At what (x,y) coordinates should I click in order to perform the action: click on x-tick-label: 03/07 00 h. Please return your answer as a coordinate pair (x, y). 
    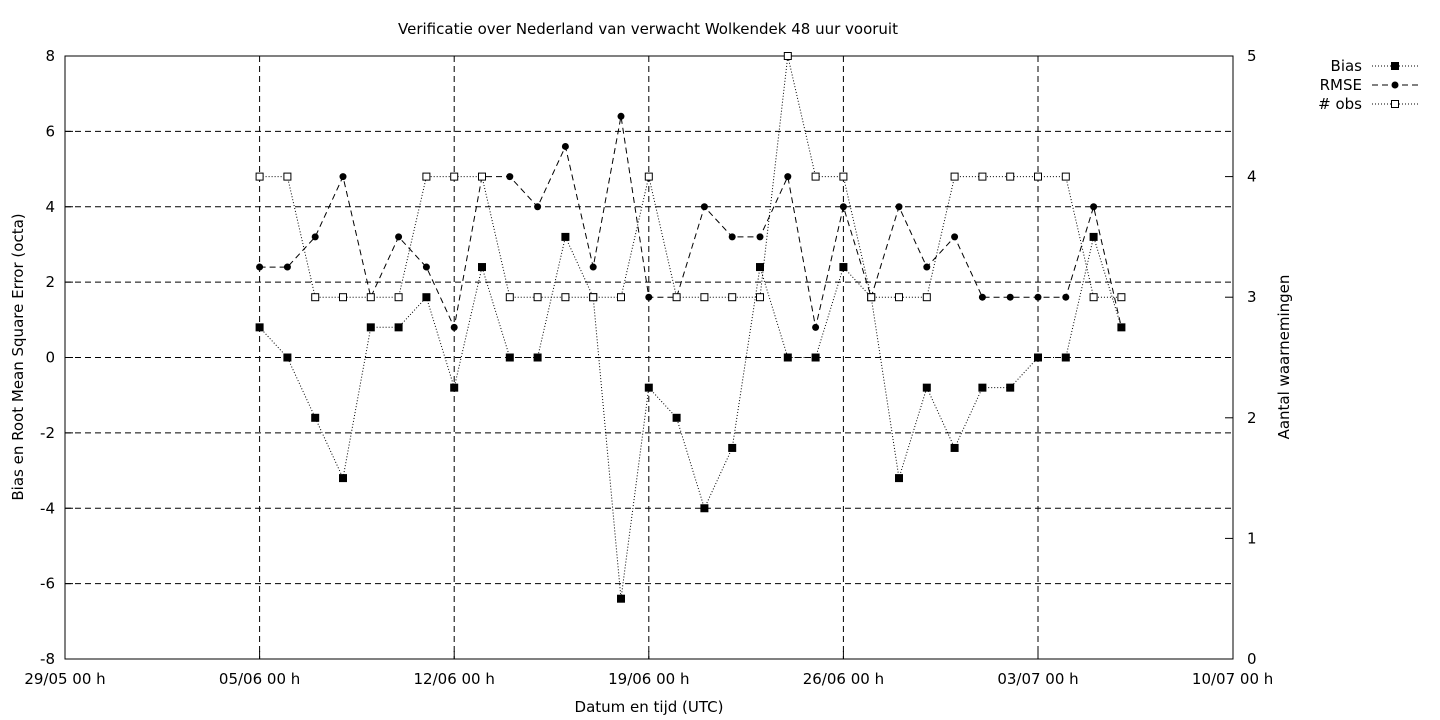
    Looking at the image, I should click on (1037, 679).